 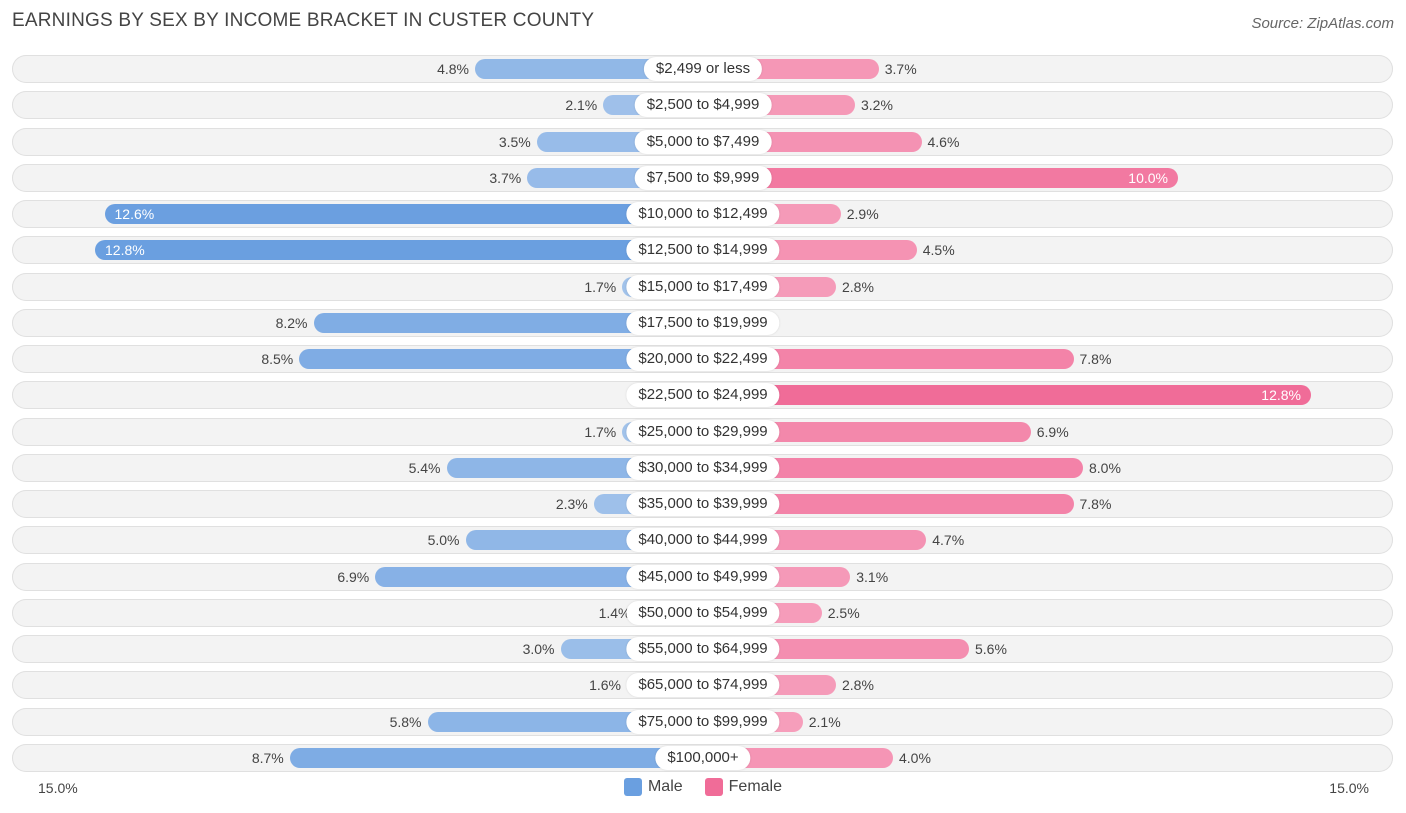 What do you see at coordinates (703, 576) in the screenshot?
I see `category-label: $45,000 to $49,999` at bounding box center [703, 576].